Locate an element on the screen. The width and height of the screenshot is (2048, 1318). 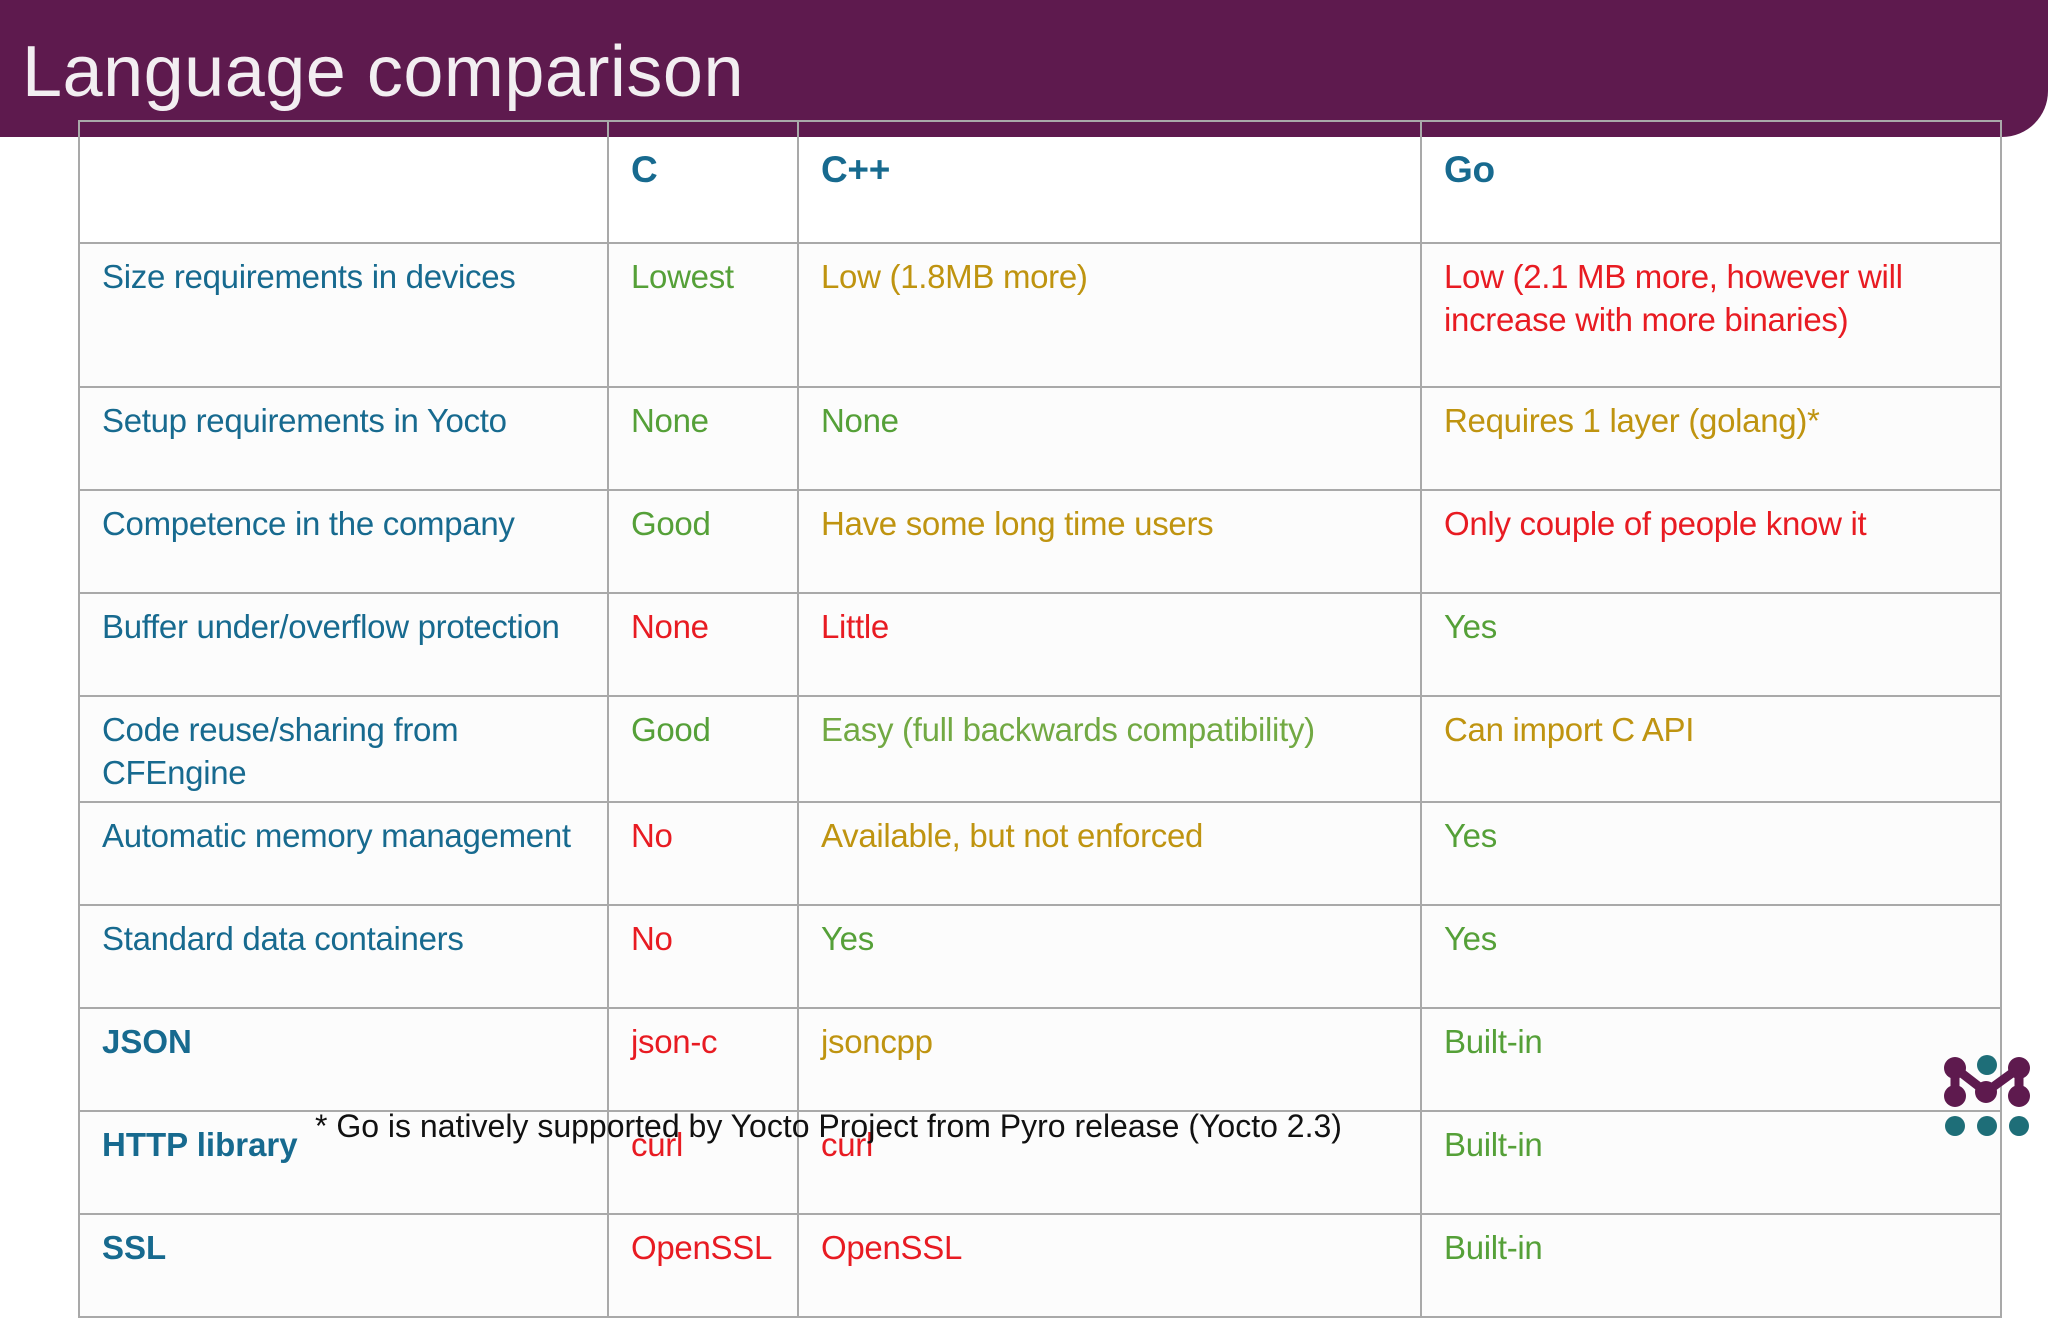
table-cell-cpp: Easy (full backwards compatibility) is located at coordinates (1109, 749).